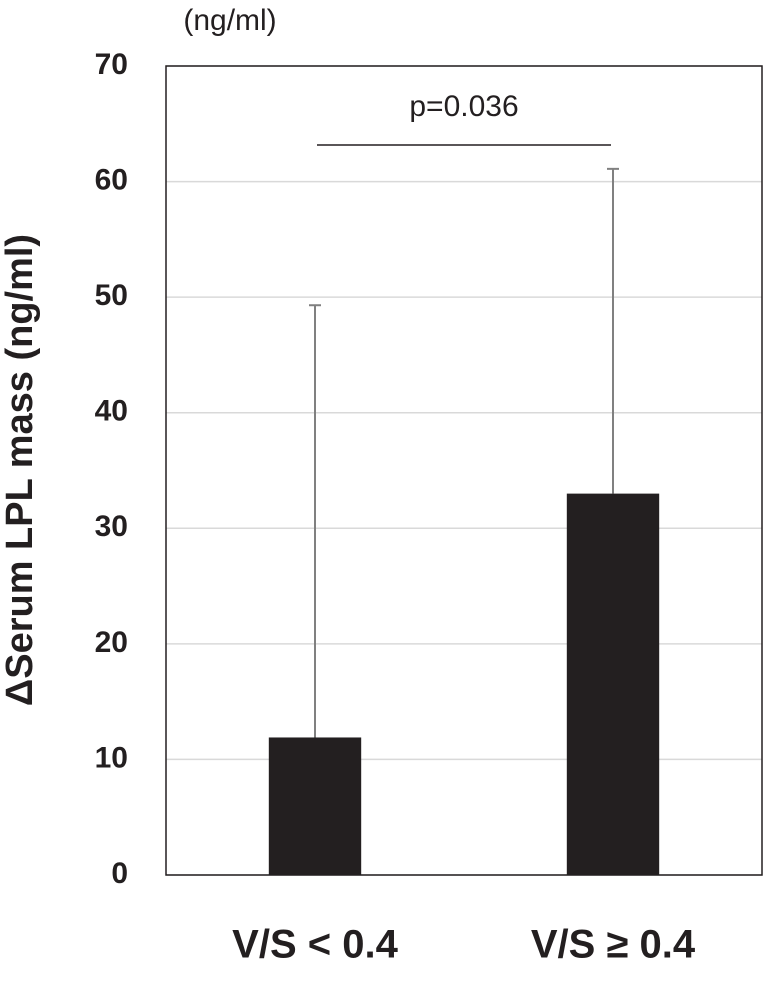 The image size is (764, 982). Describe the element at coordinates (111, 642) in the screenshot. I see `y-tick-label: 20` at that location.